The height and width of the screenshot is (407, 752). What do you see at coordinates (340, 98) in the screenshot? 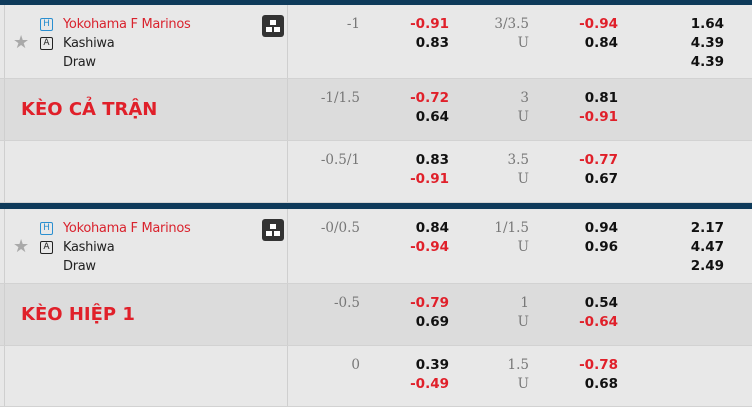
I see `handicap-line: -1/1.5` at bounding box center [340, 98].